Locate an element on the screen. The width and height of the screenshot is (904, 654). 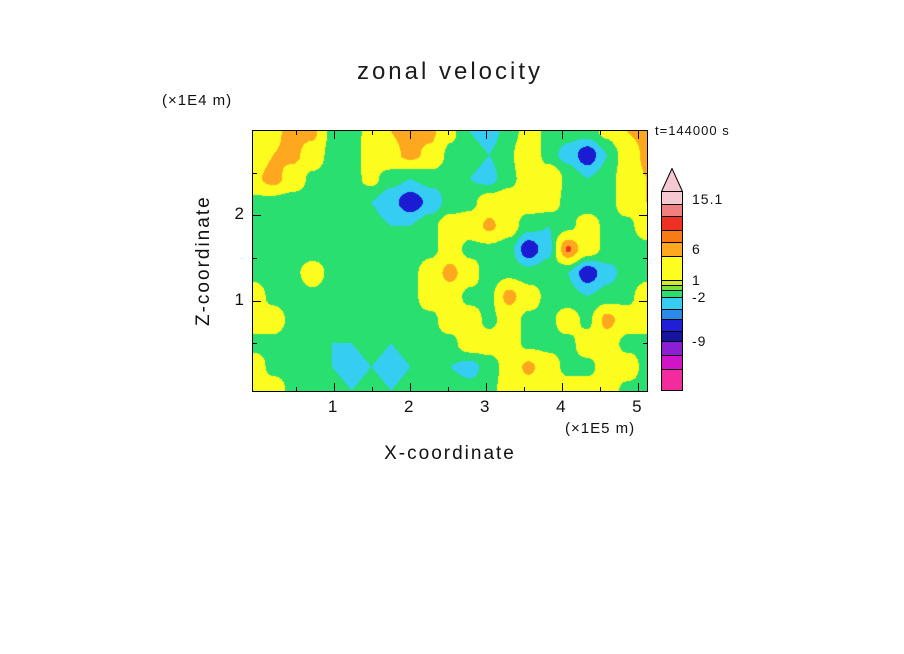
y-tick-label: 2 is located at coordinates (239, 214).